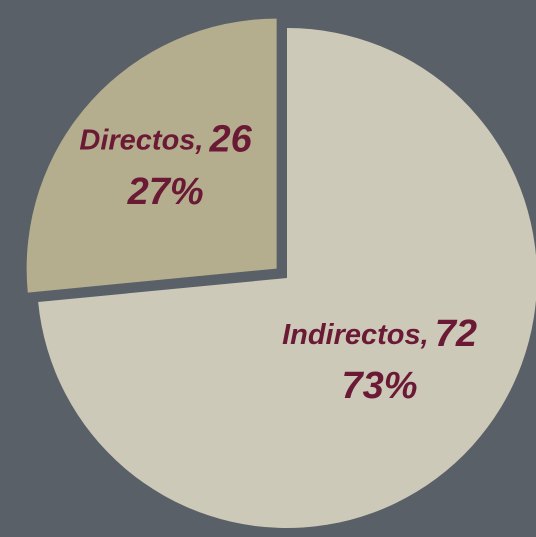 The image size is (536, 537). Describe the element at coordinates (165, 192) in the screenshot. I see `percentage-label: 27%` at that location.